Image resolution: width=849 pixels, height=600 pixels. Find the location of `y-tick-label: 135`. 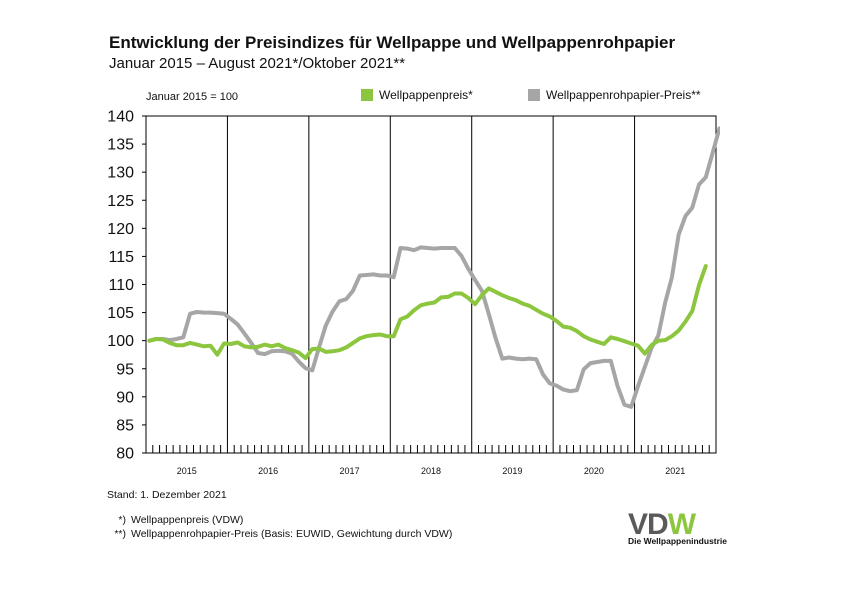

y-tick-label: 135 is located at coordinates (120, 145).